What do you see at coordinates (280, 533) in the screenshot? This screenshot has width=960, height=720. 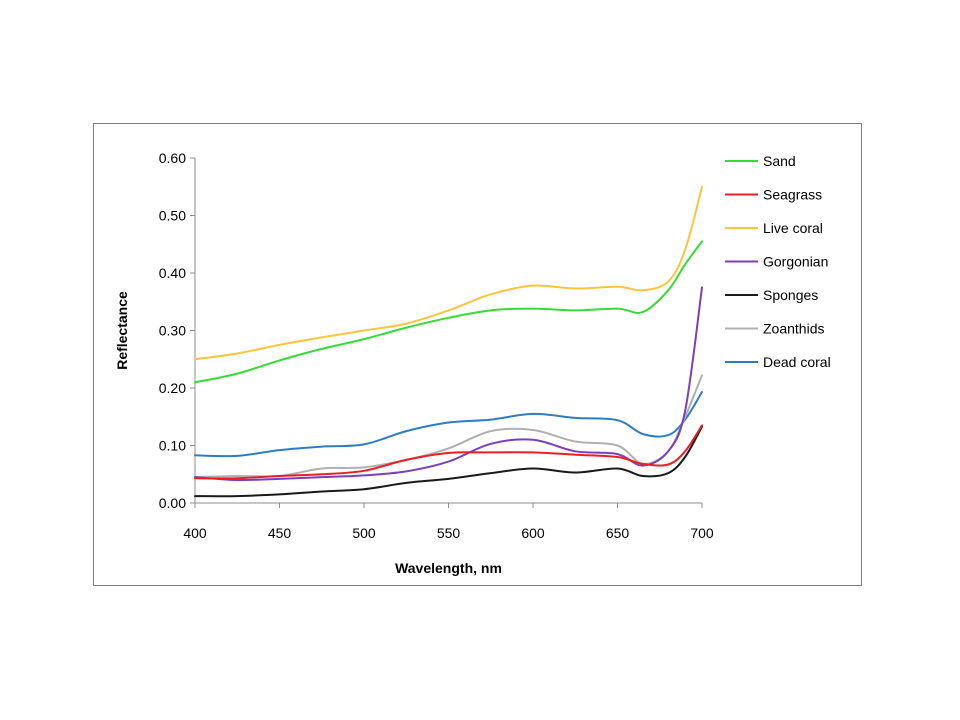 I see `x-tick-label: 450` at bounding box center [280, 533].